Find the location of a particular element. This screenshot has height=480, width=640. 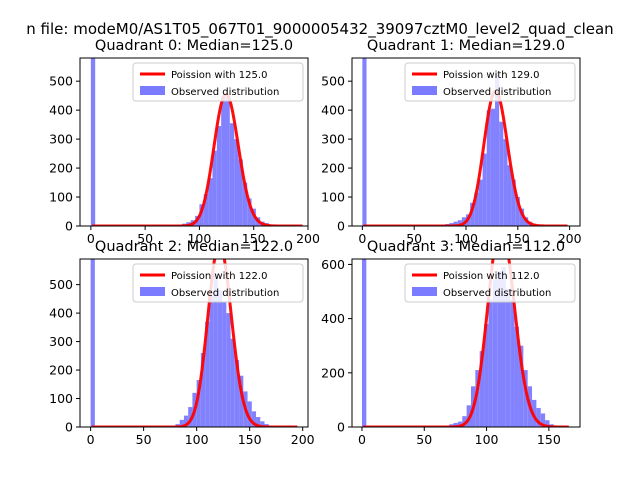

legend: Poission with 125.0 Observed distribution is located at coordinates (218, 82).